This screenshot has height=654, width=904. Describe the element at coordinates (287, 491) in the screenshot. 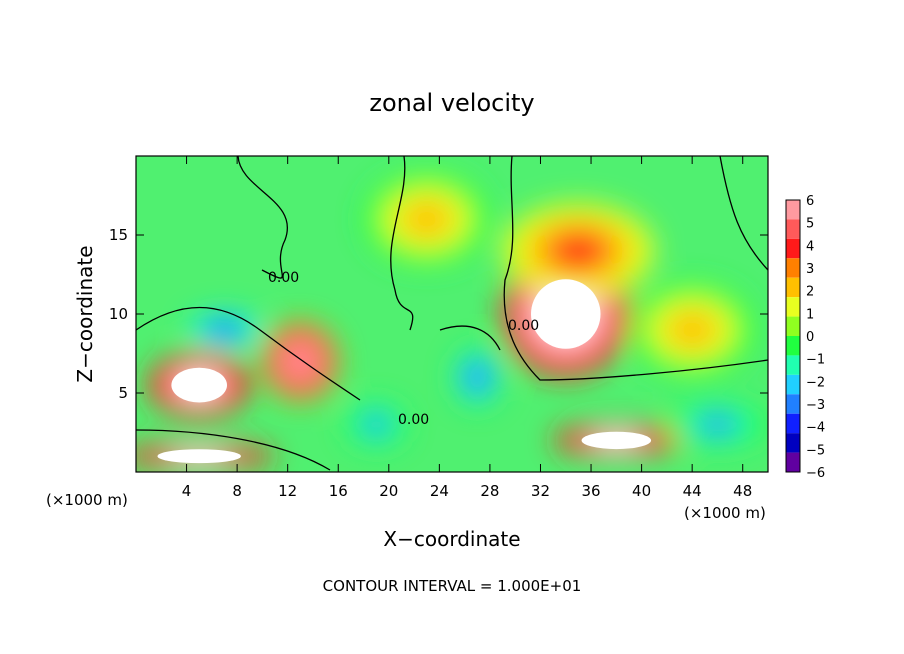

I see `x-tick-label: 12` at that location.